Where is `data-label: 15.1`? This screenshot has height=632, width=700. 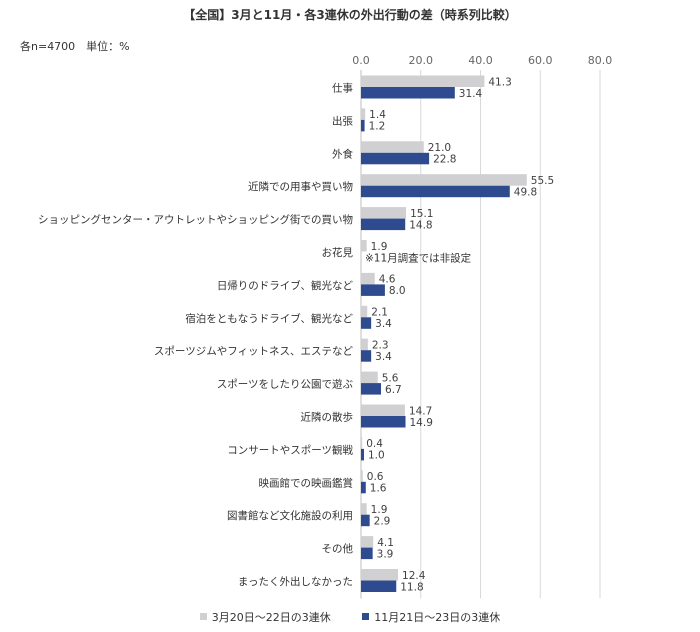 data-label: 15.1 is located at coordinates (421, 214).